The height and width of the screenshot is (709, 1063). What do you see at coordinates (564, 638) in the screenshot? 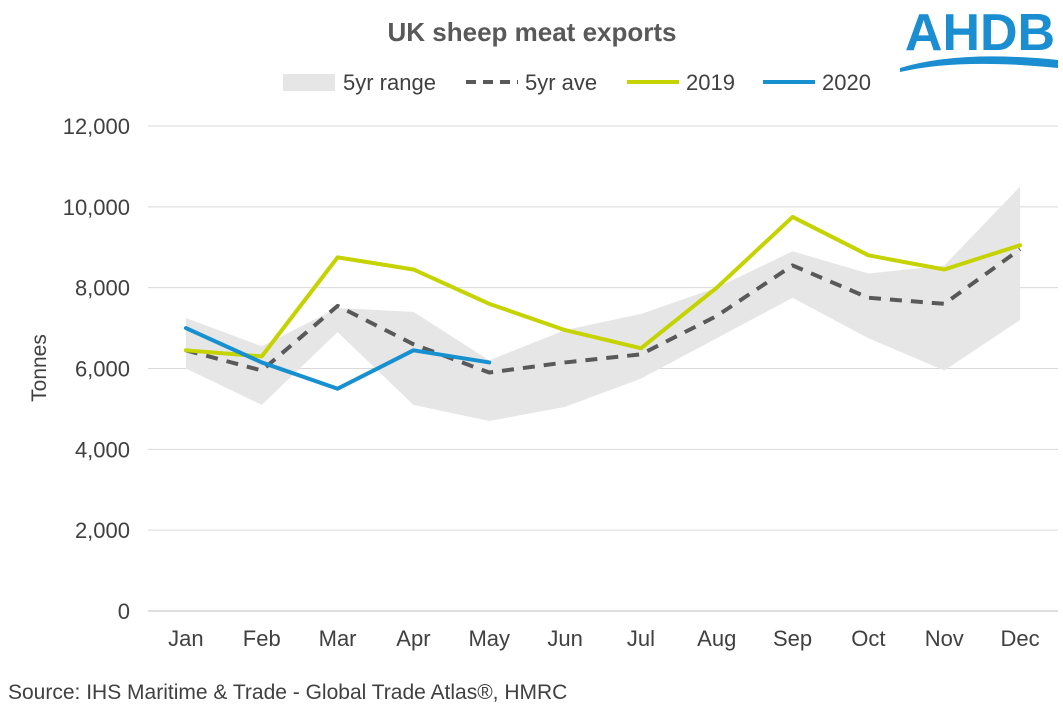
I see `x-tick-label: Jun` at bounding box center [564, 638].